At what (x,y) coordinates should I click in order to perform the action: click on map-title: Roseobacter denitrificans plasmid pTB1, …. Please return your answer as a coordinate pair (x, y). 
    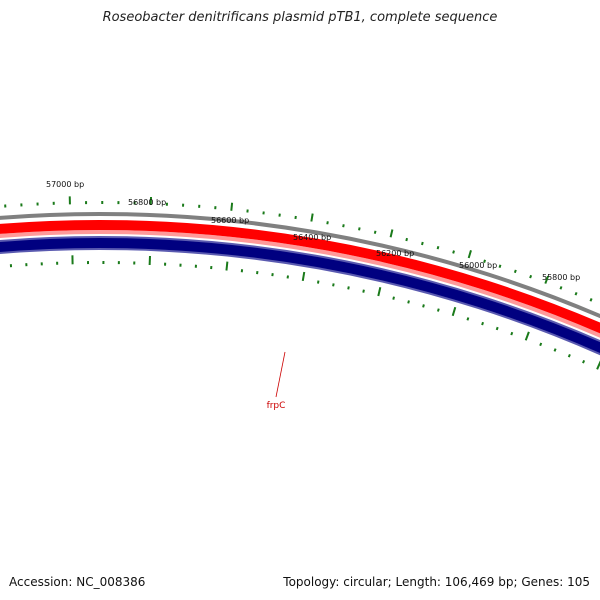
    Looking at the image, I should click on (300, 17).